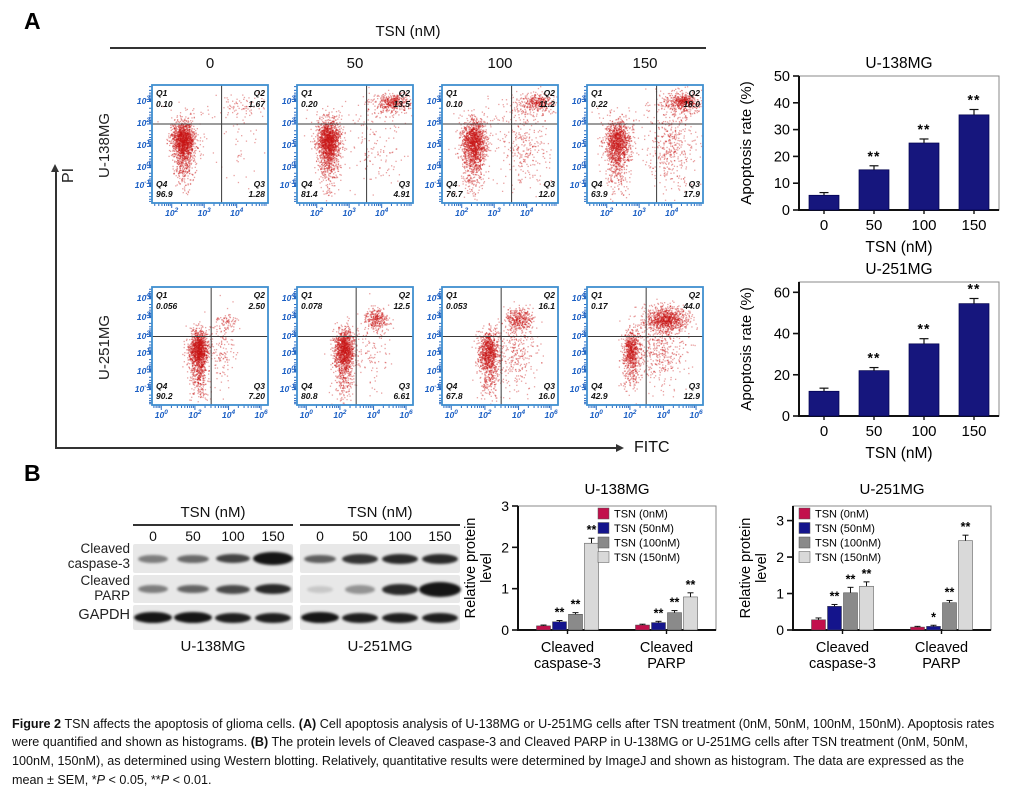  I want to click on quadrant-label-q2: Q2 11.2, so click(547, 98).